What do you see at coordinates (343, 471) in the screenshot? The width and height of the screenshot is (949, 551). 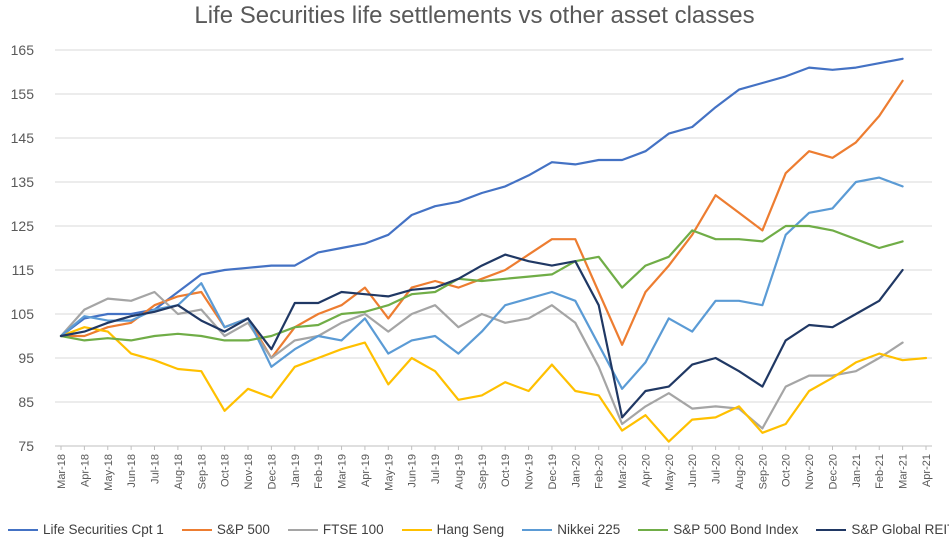 I see `x-tick-label: Mar-19` at bounding box center [343, 471].